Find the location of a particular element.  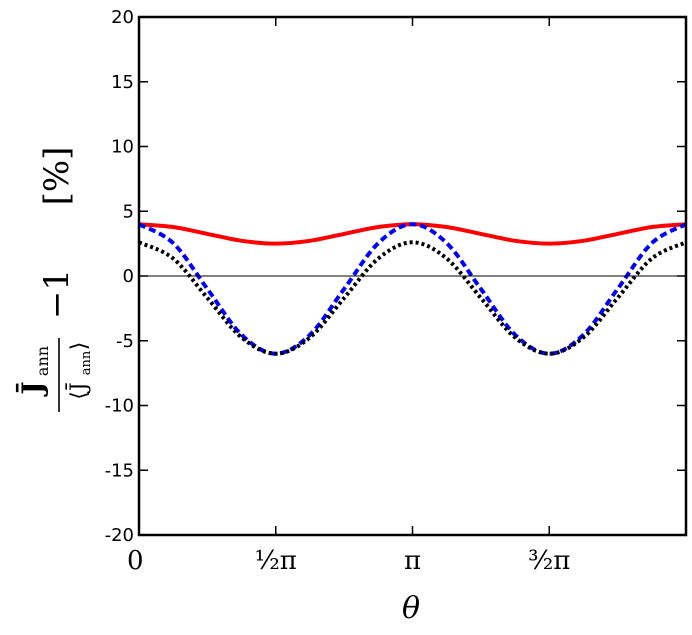

ylabel-numerator: J̄ is located at coordinates (32, 389).